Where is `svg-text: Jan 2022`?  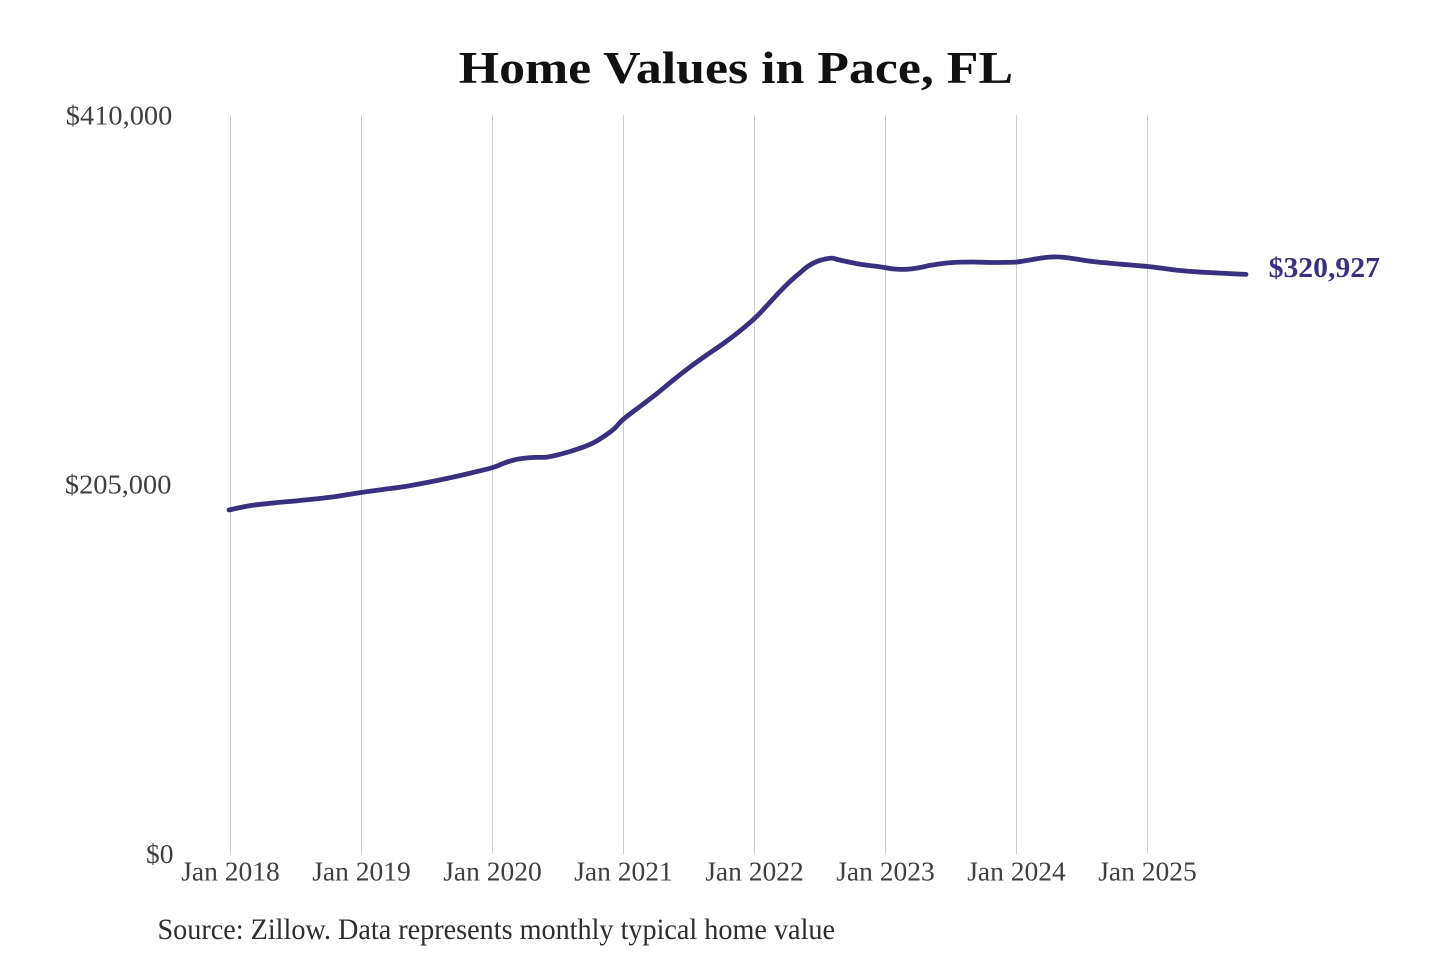 svg-text: Jan 2022 is located at coordinates (754, 871).